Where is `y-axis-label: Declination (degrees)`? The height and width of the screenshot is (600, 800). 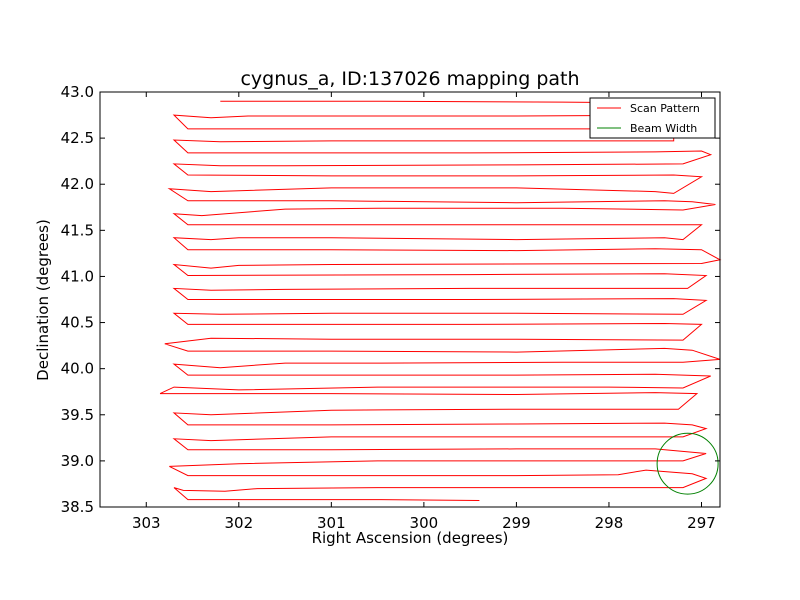 y-axis-label: Declination (degrees) is located at coordinates (43, 300).